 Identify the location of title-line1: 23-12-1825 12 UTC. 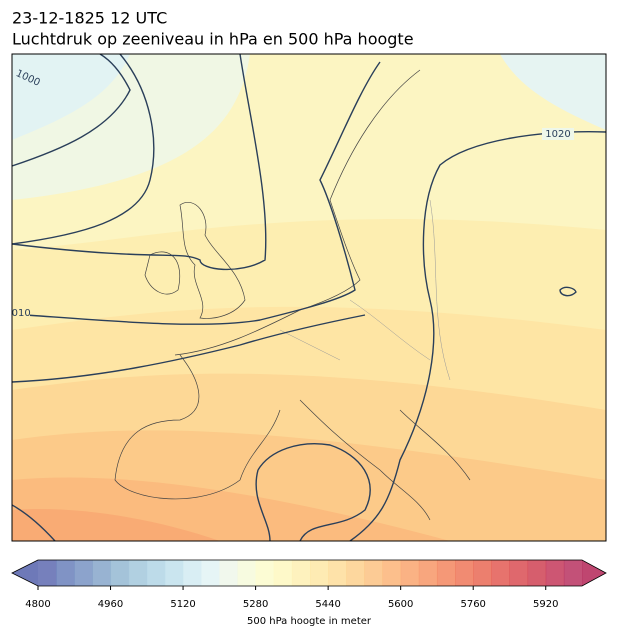
(89, 18).